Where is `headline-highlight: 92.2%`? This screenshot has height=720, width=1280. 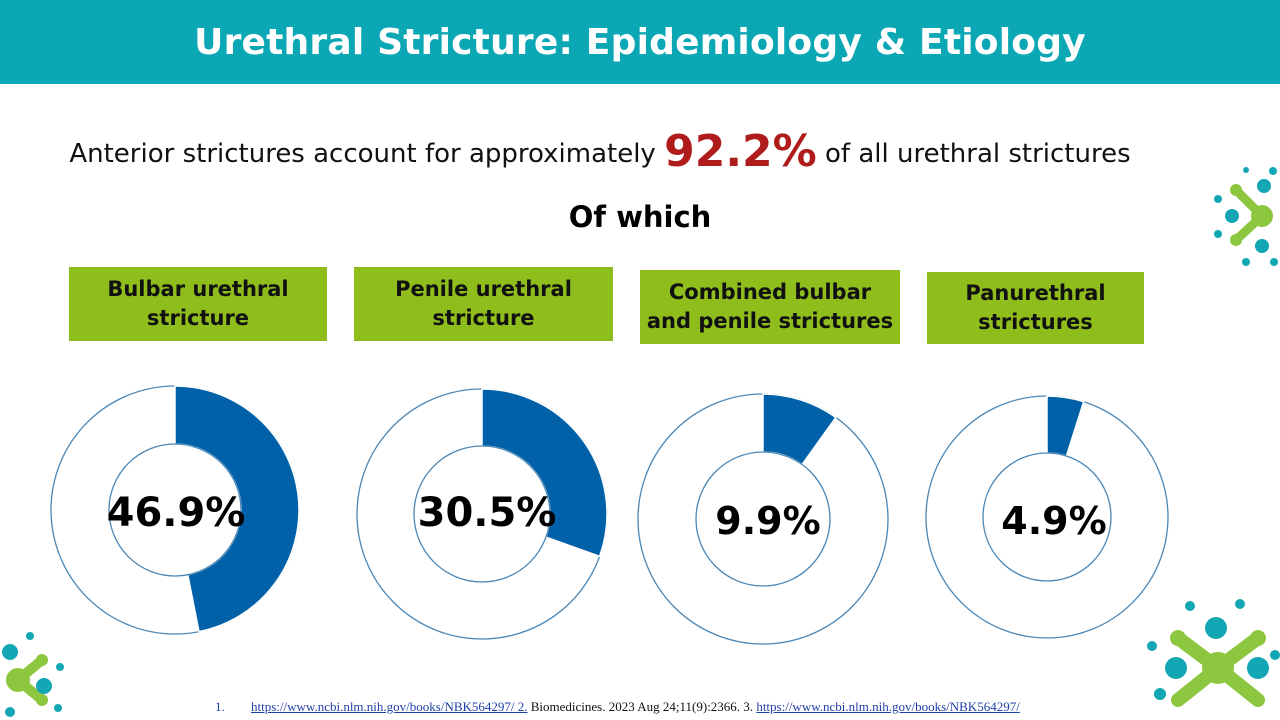
headline-highlight: 92.2% is located at coordinates (740, 151).